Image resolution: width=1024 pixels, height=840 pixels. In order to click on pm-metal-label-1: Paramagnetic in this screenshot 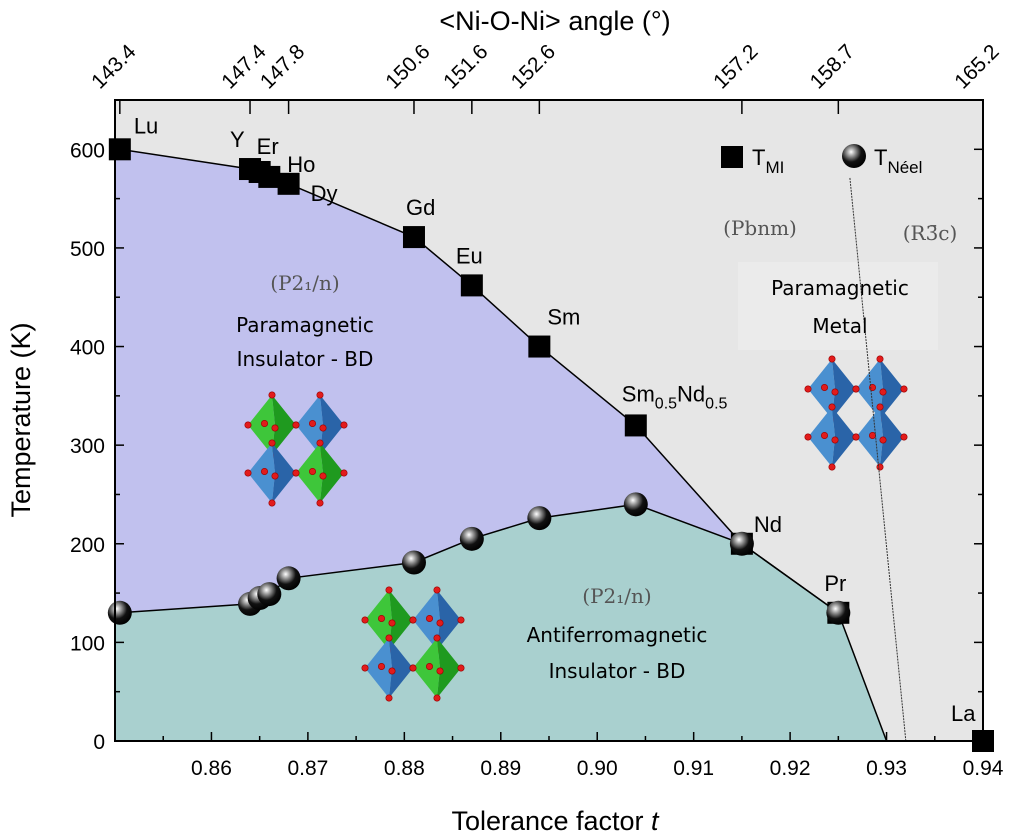, I will do `click(840, 288)`.